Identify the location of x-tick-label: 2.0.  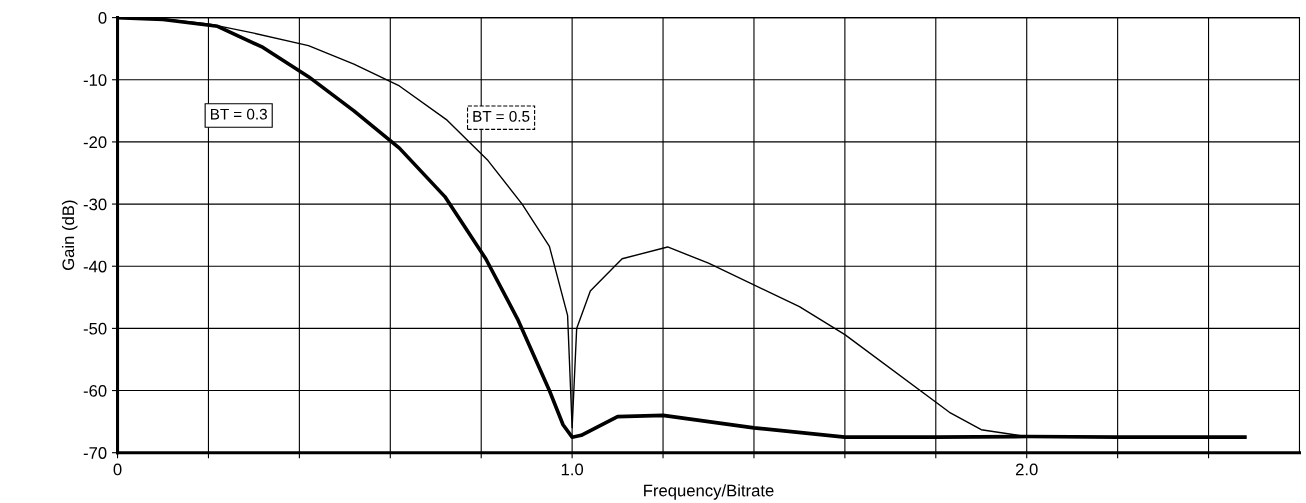
(1026, 469).